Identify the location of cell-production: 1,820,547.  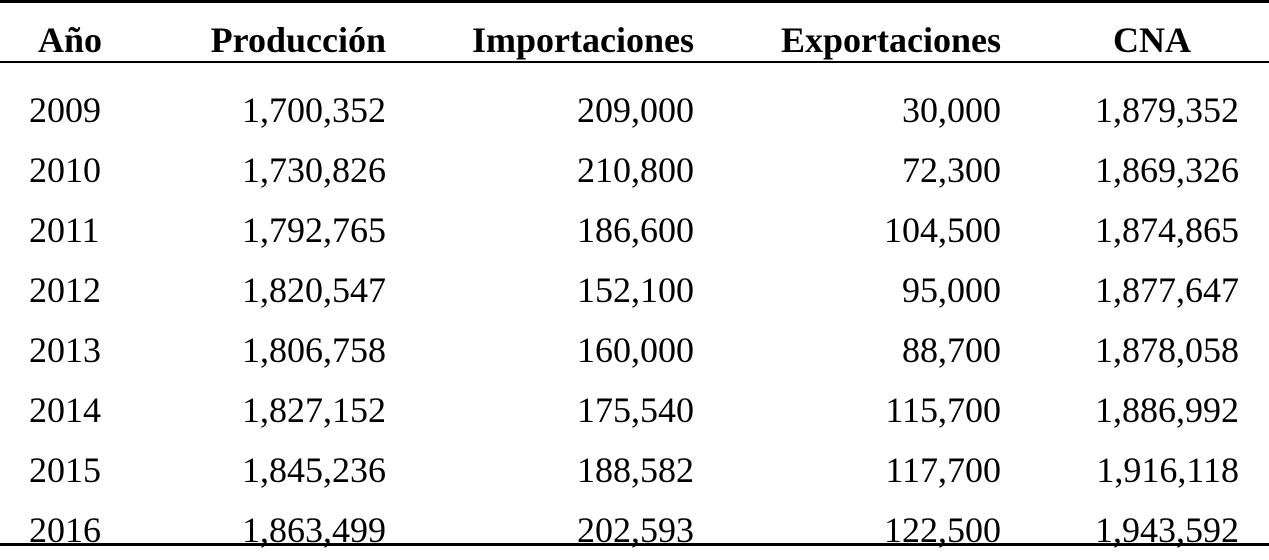
(314, 290).